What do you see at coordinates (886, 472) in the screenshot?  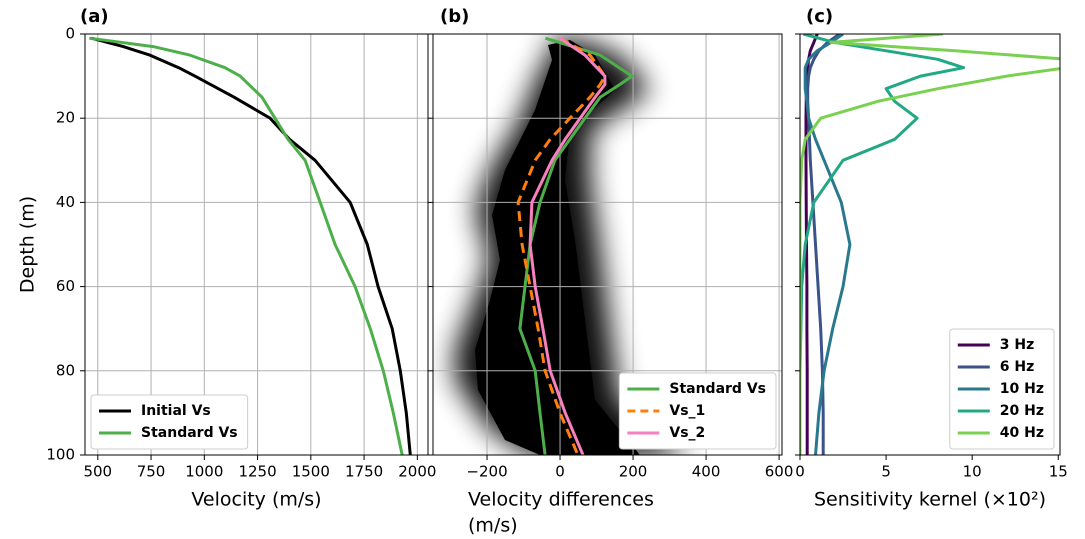 I see `x-tick-label: 5` at bounding box center [886, 472].